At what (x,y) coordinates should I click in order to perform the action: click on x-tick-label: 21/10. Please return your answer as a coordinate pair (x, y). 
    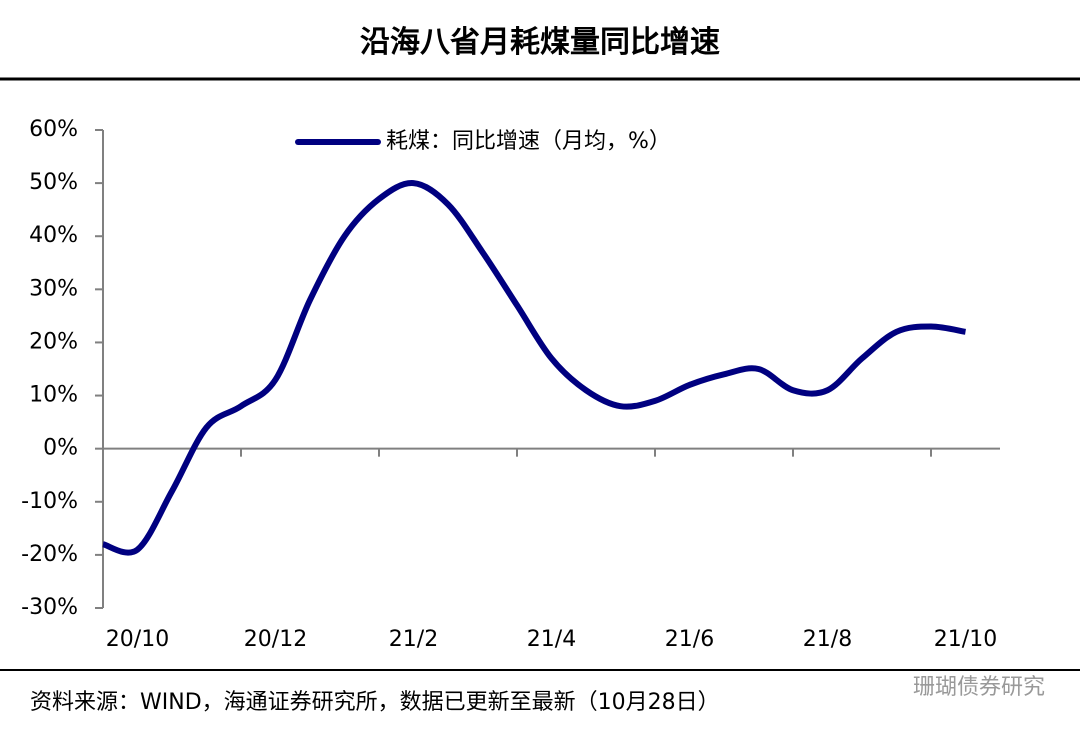
    Looking at the image, I should click on (965, 639).